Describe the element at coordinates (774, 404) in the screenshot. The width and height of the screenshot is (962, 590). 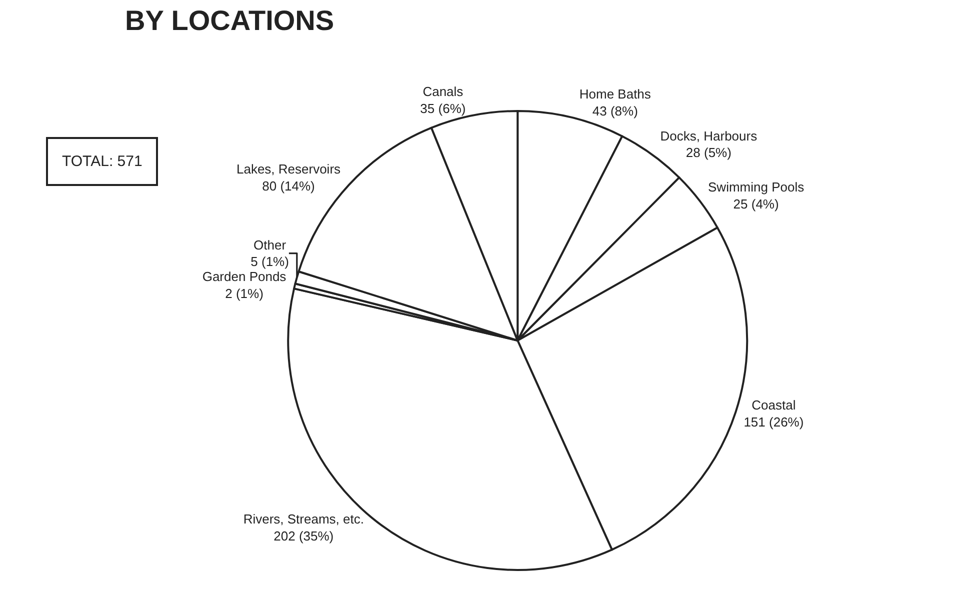
I see `slice-label: Coastal` at that location.